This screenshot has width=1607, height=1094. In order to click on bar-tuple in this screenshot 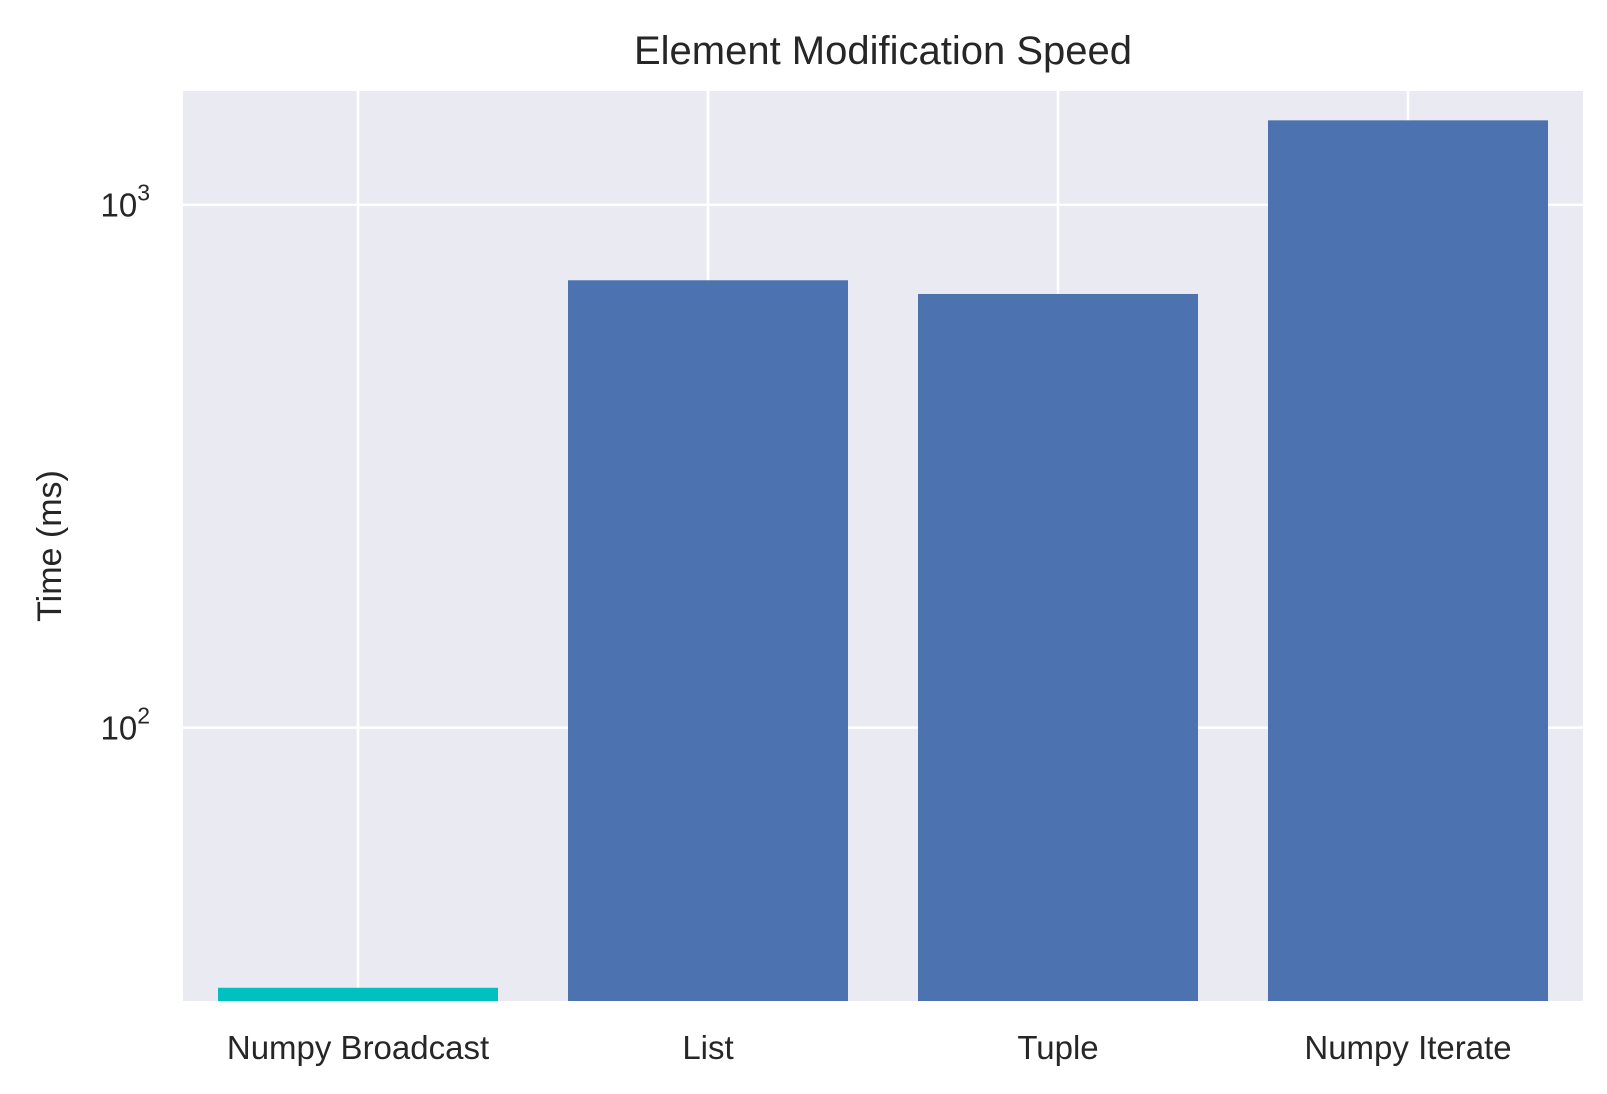, I will do `click(1058, 647)`.